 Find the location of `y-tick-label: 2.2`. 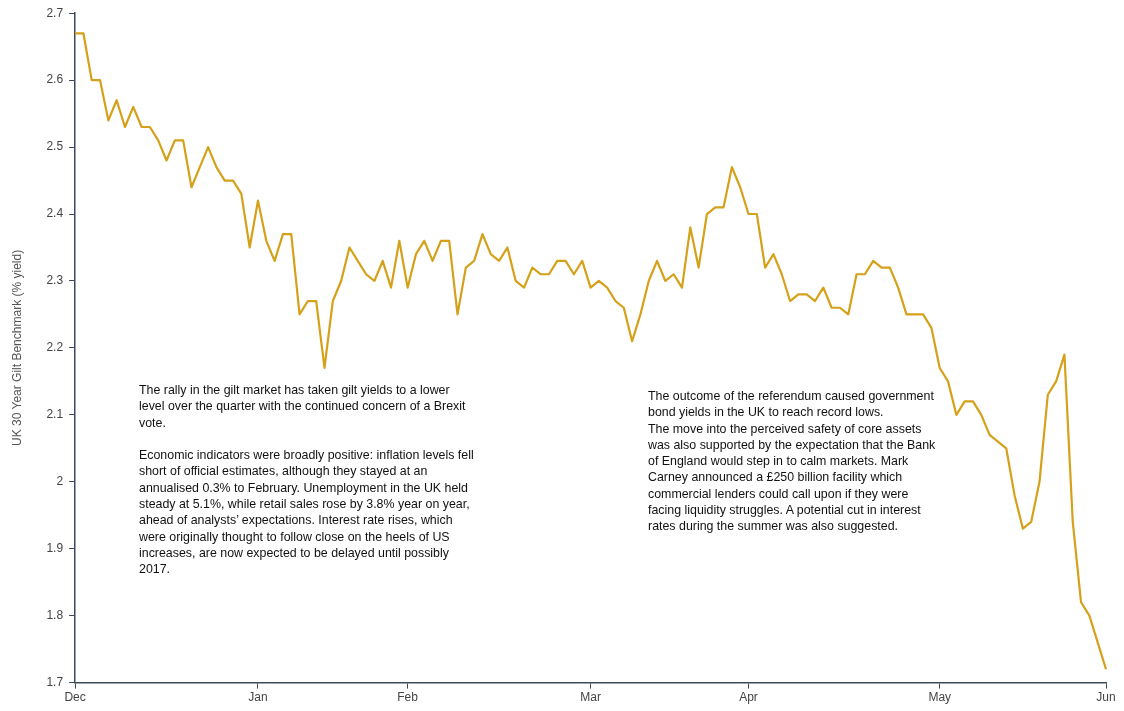

y-tick-label: 2.2 is located at coordinates (55, 347).